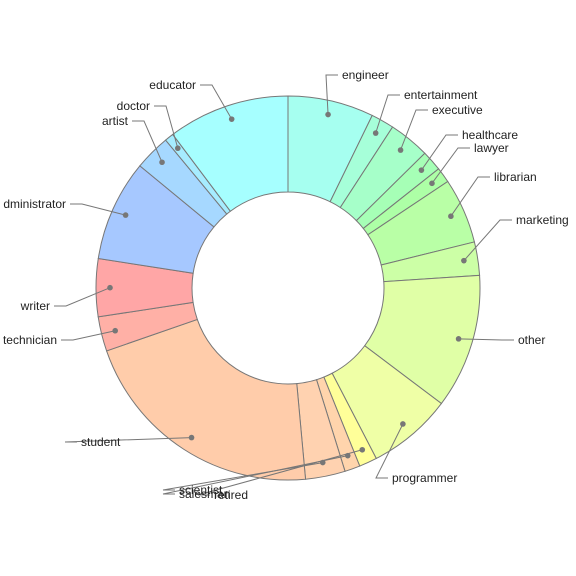  I want to click on slice-label-artist: artist, so click(115, 121).